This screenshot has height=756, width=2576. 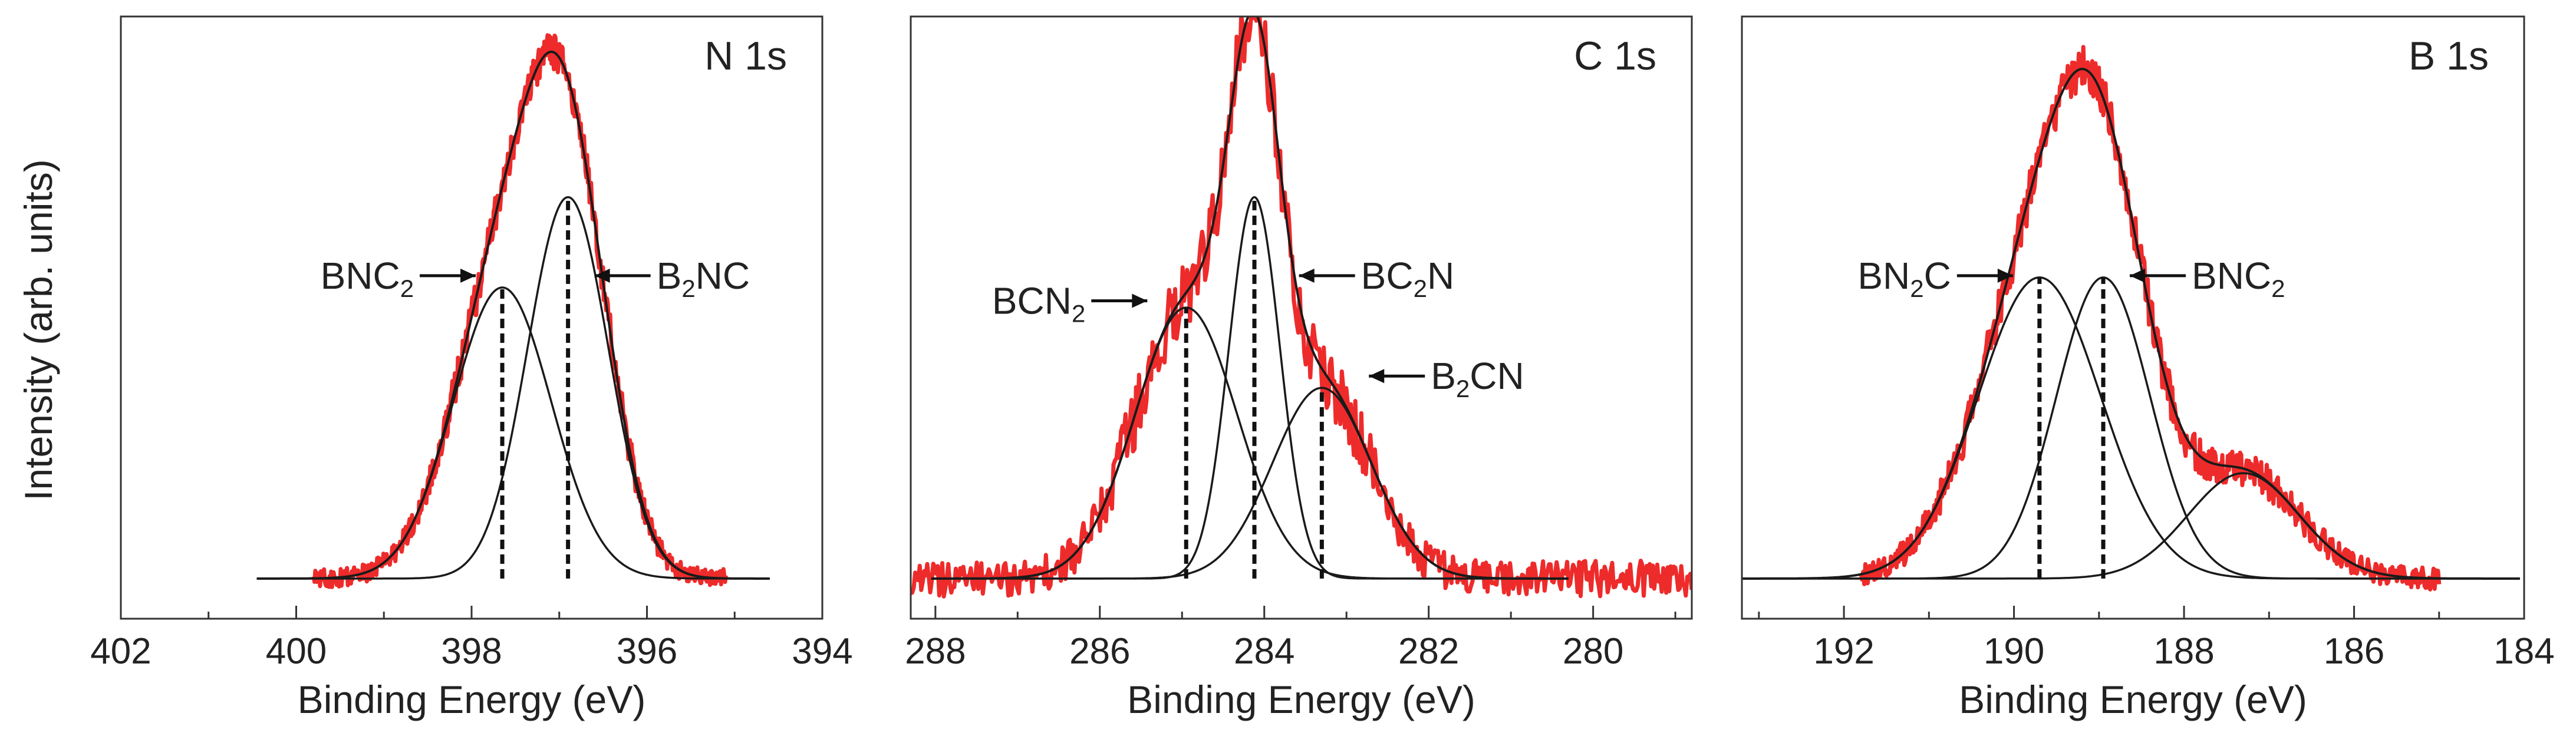 I want to click on x-tick-label: 184, so click(x=2523, y=651).